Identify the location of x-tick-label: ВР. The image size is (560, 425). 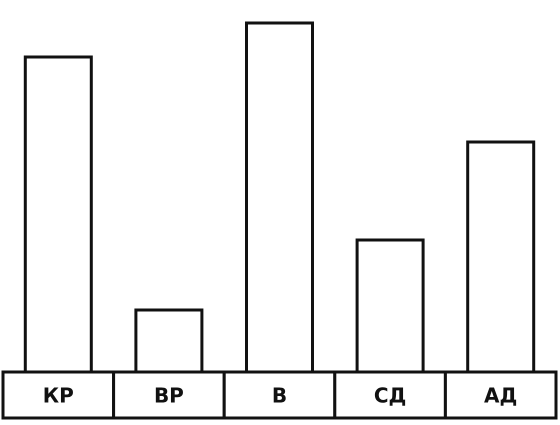
(169, 396).